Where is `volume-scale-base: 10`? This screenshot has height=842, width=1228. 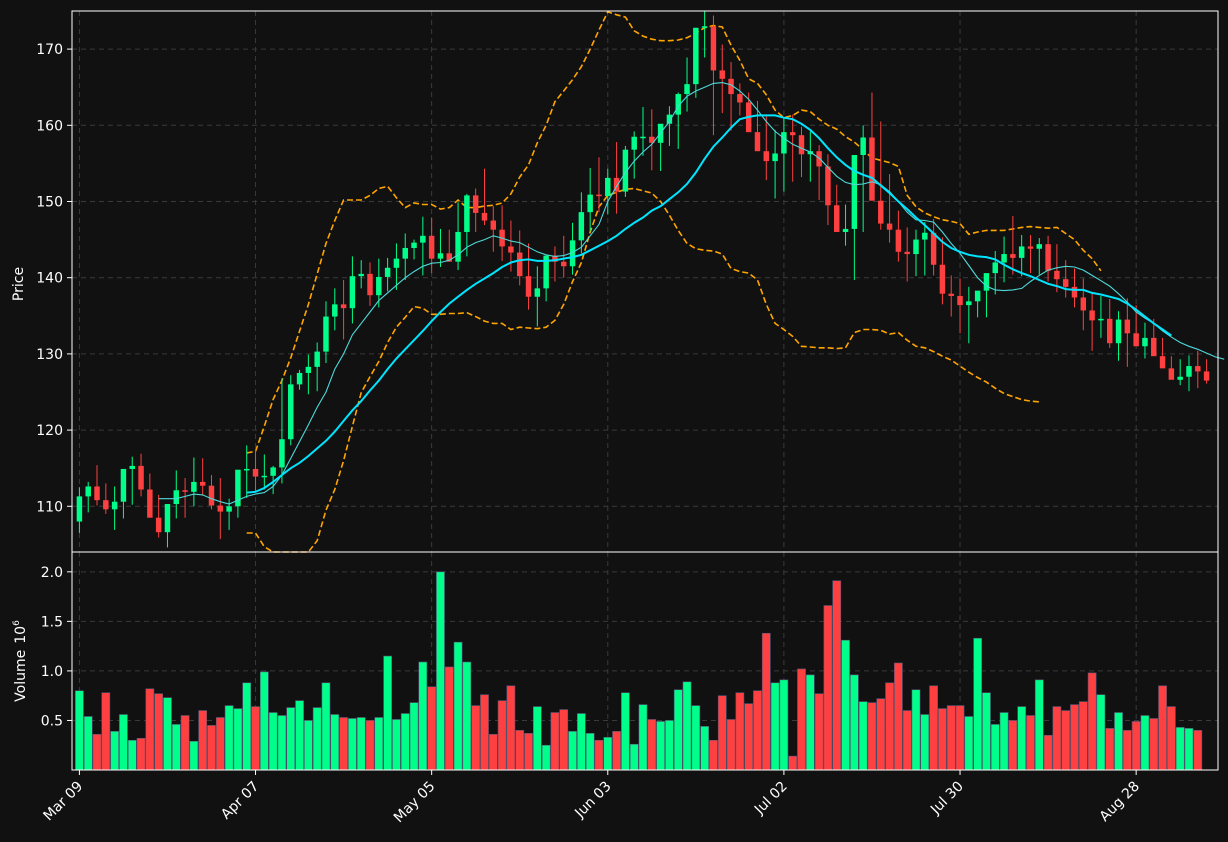 volume-scale-base: 10 is located at coordinates (21, 635).